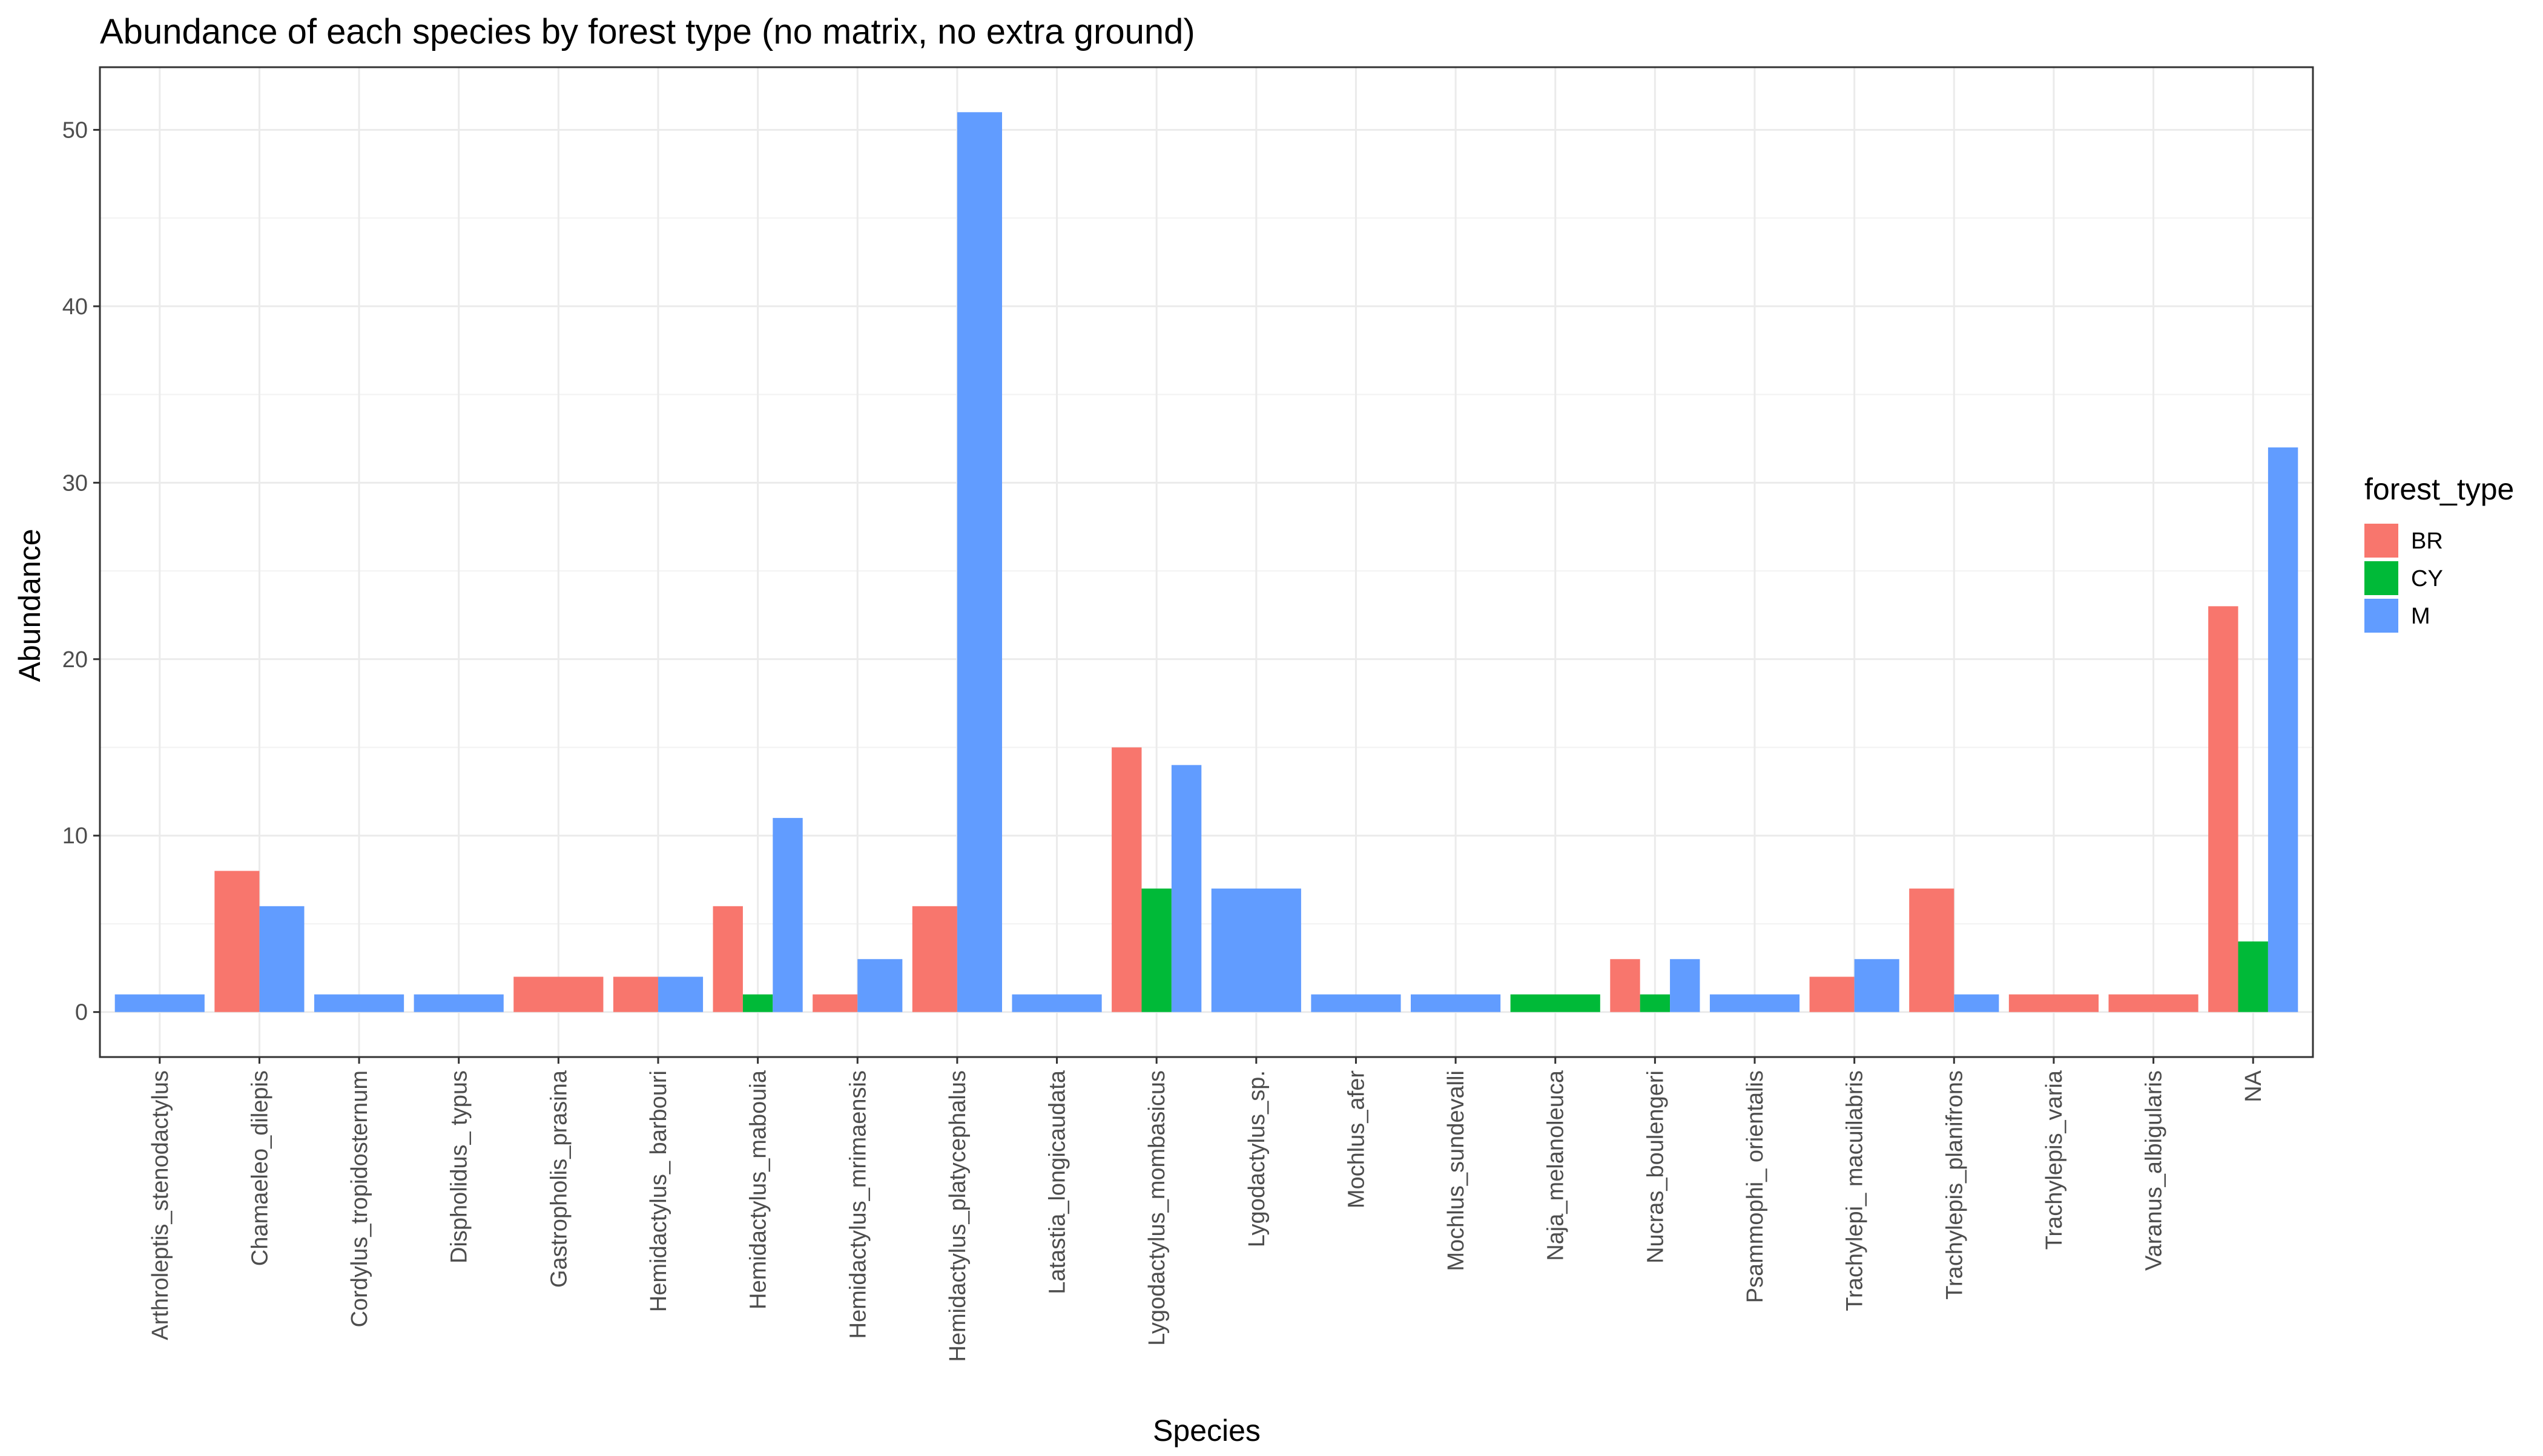 This screenshot has width=2543, height=1456. Describe the element at coordinates (2381, 541) in the screenshot. I see `legend-key-br` at that location.